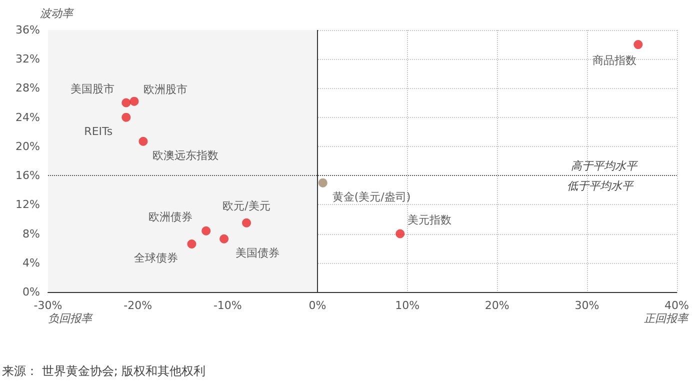 The width and height of the screenshot is (692, 387). What do you see at coordinates (371, 197) in the screenshot?
I see `series-label: 黄金(美元/盎司)` at bounding box center [371, 197].